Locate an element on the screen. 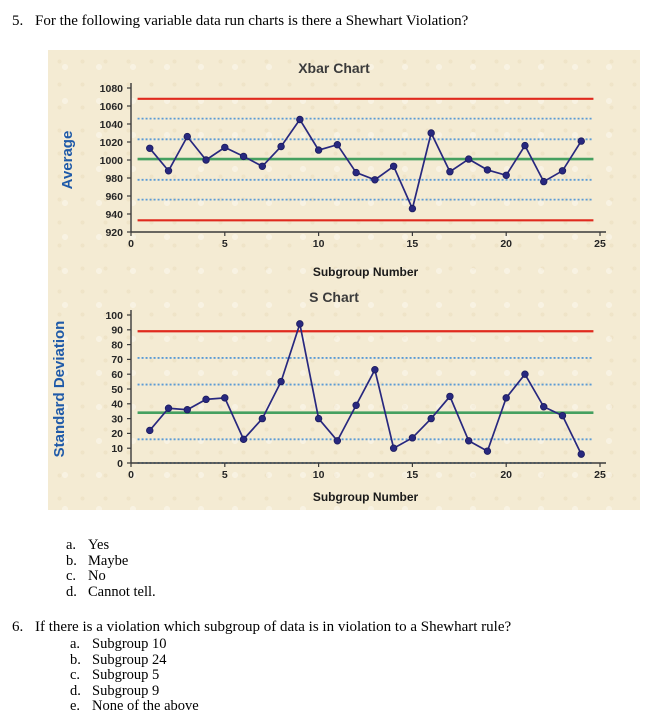 The width and height of the screenshot is (662, 717). option-label: Subgroup 24 is located at coordinates (129, 659).